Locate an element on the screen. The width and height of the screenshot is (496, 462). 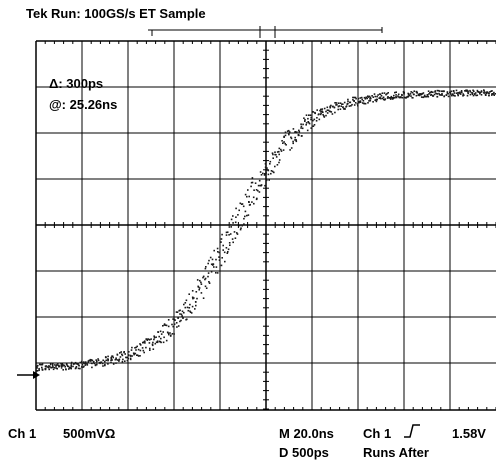
trigger-mode-readout: Runs After is located at coordinates (396, 452).